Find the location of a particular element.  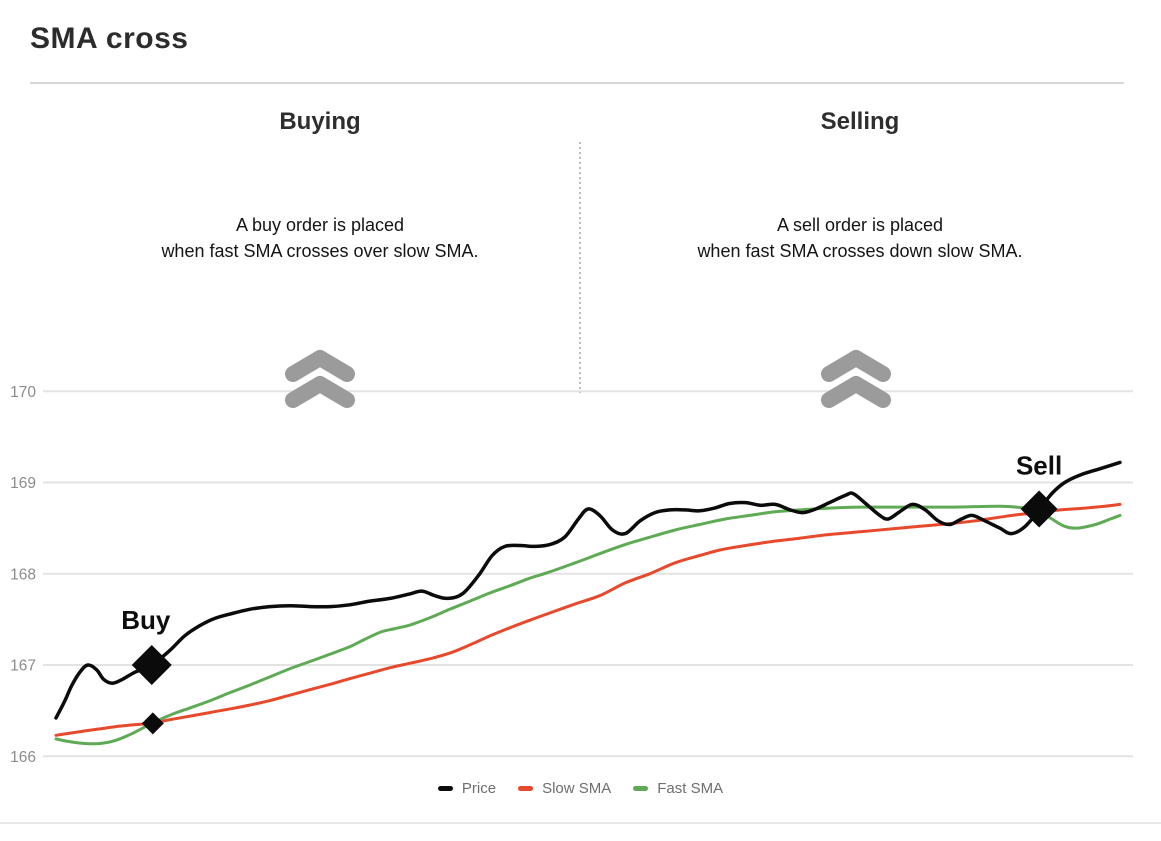

sell-marker is located at coordinates (1039, 509).